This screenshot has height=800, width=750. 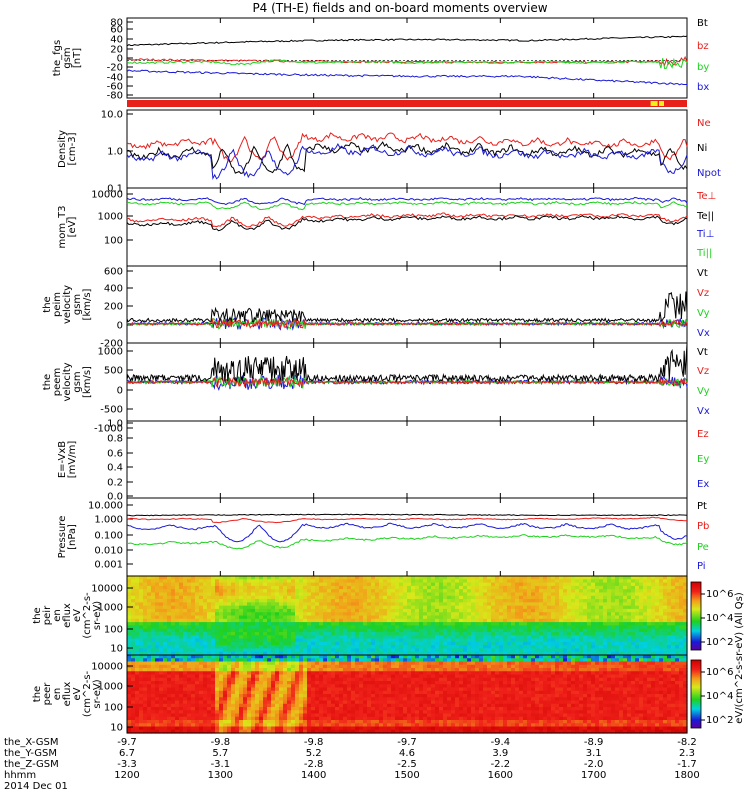 I want to click on legend-bz: bz, so click(x=703, y=46).